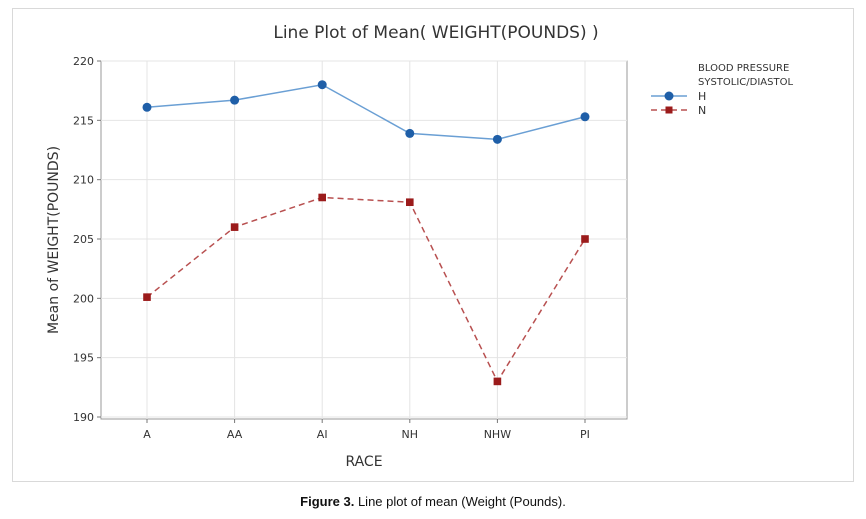 The image size is (866, 519). I want to click on x-tick-label: NHW, so click(498, 434).